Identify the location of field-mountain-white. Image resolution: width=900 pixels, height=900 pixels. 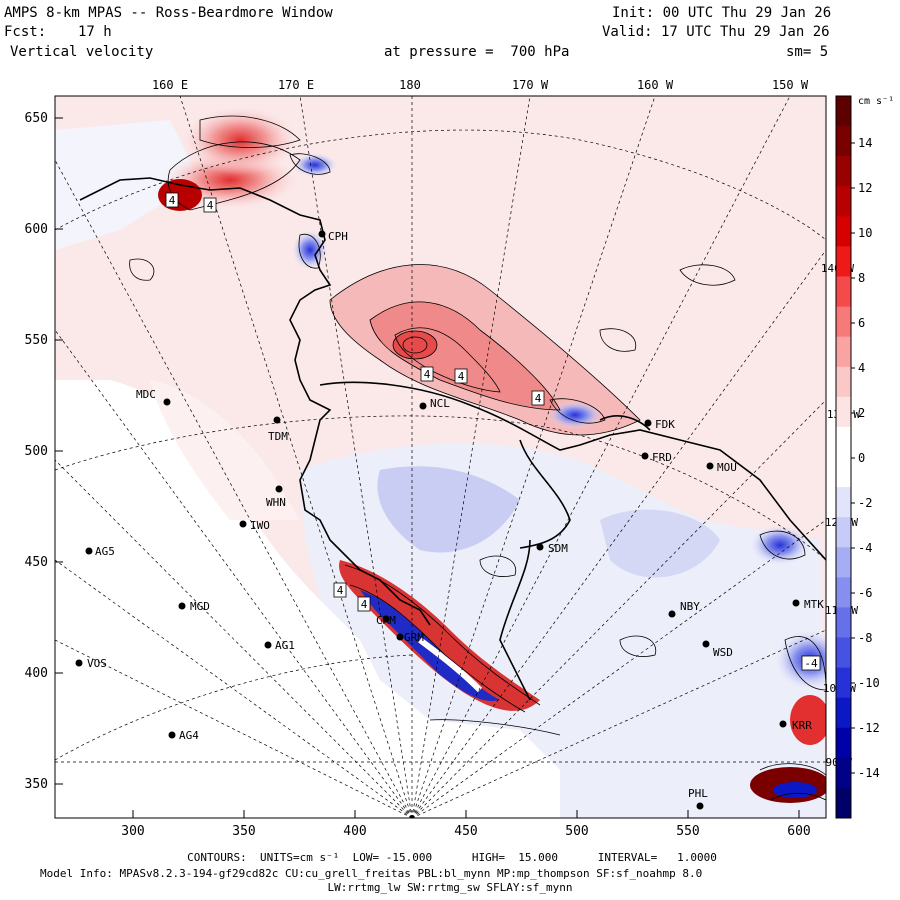
(450, 665).